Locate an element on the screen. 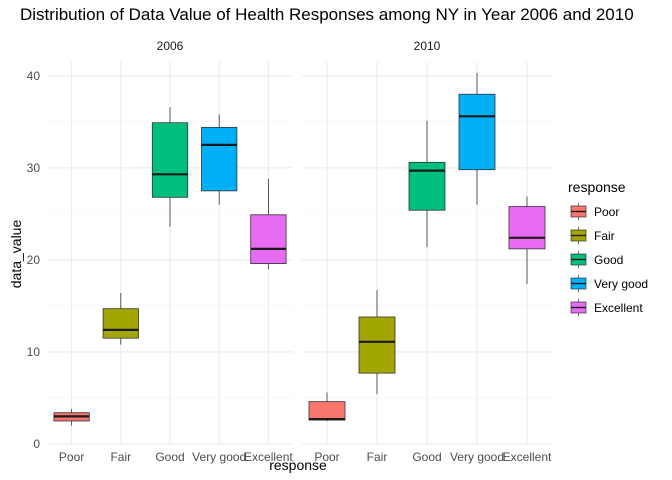 This screenshot has height=480, width=672. y-tick-label: 30 is located at coordinates (34, 168).